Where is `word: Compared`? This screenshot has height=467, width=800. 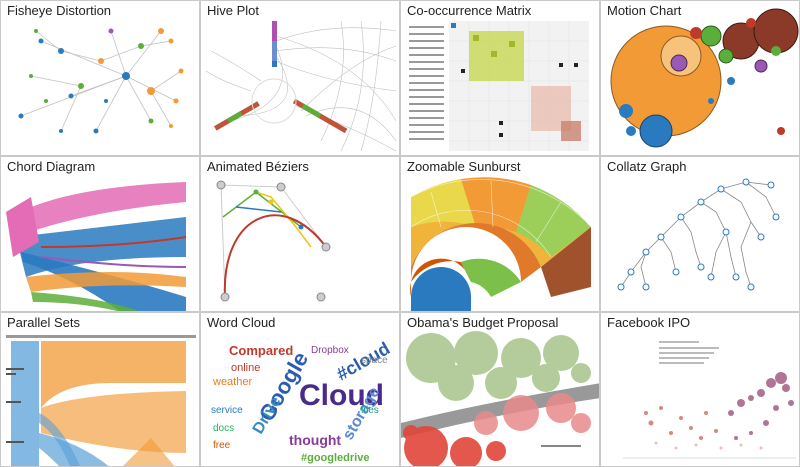 word: Compared is located at coordinates (261, 350).